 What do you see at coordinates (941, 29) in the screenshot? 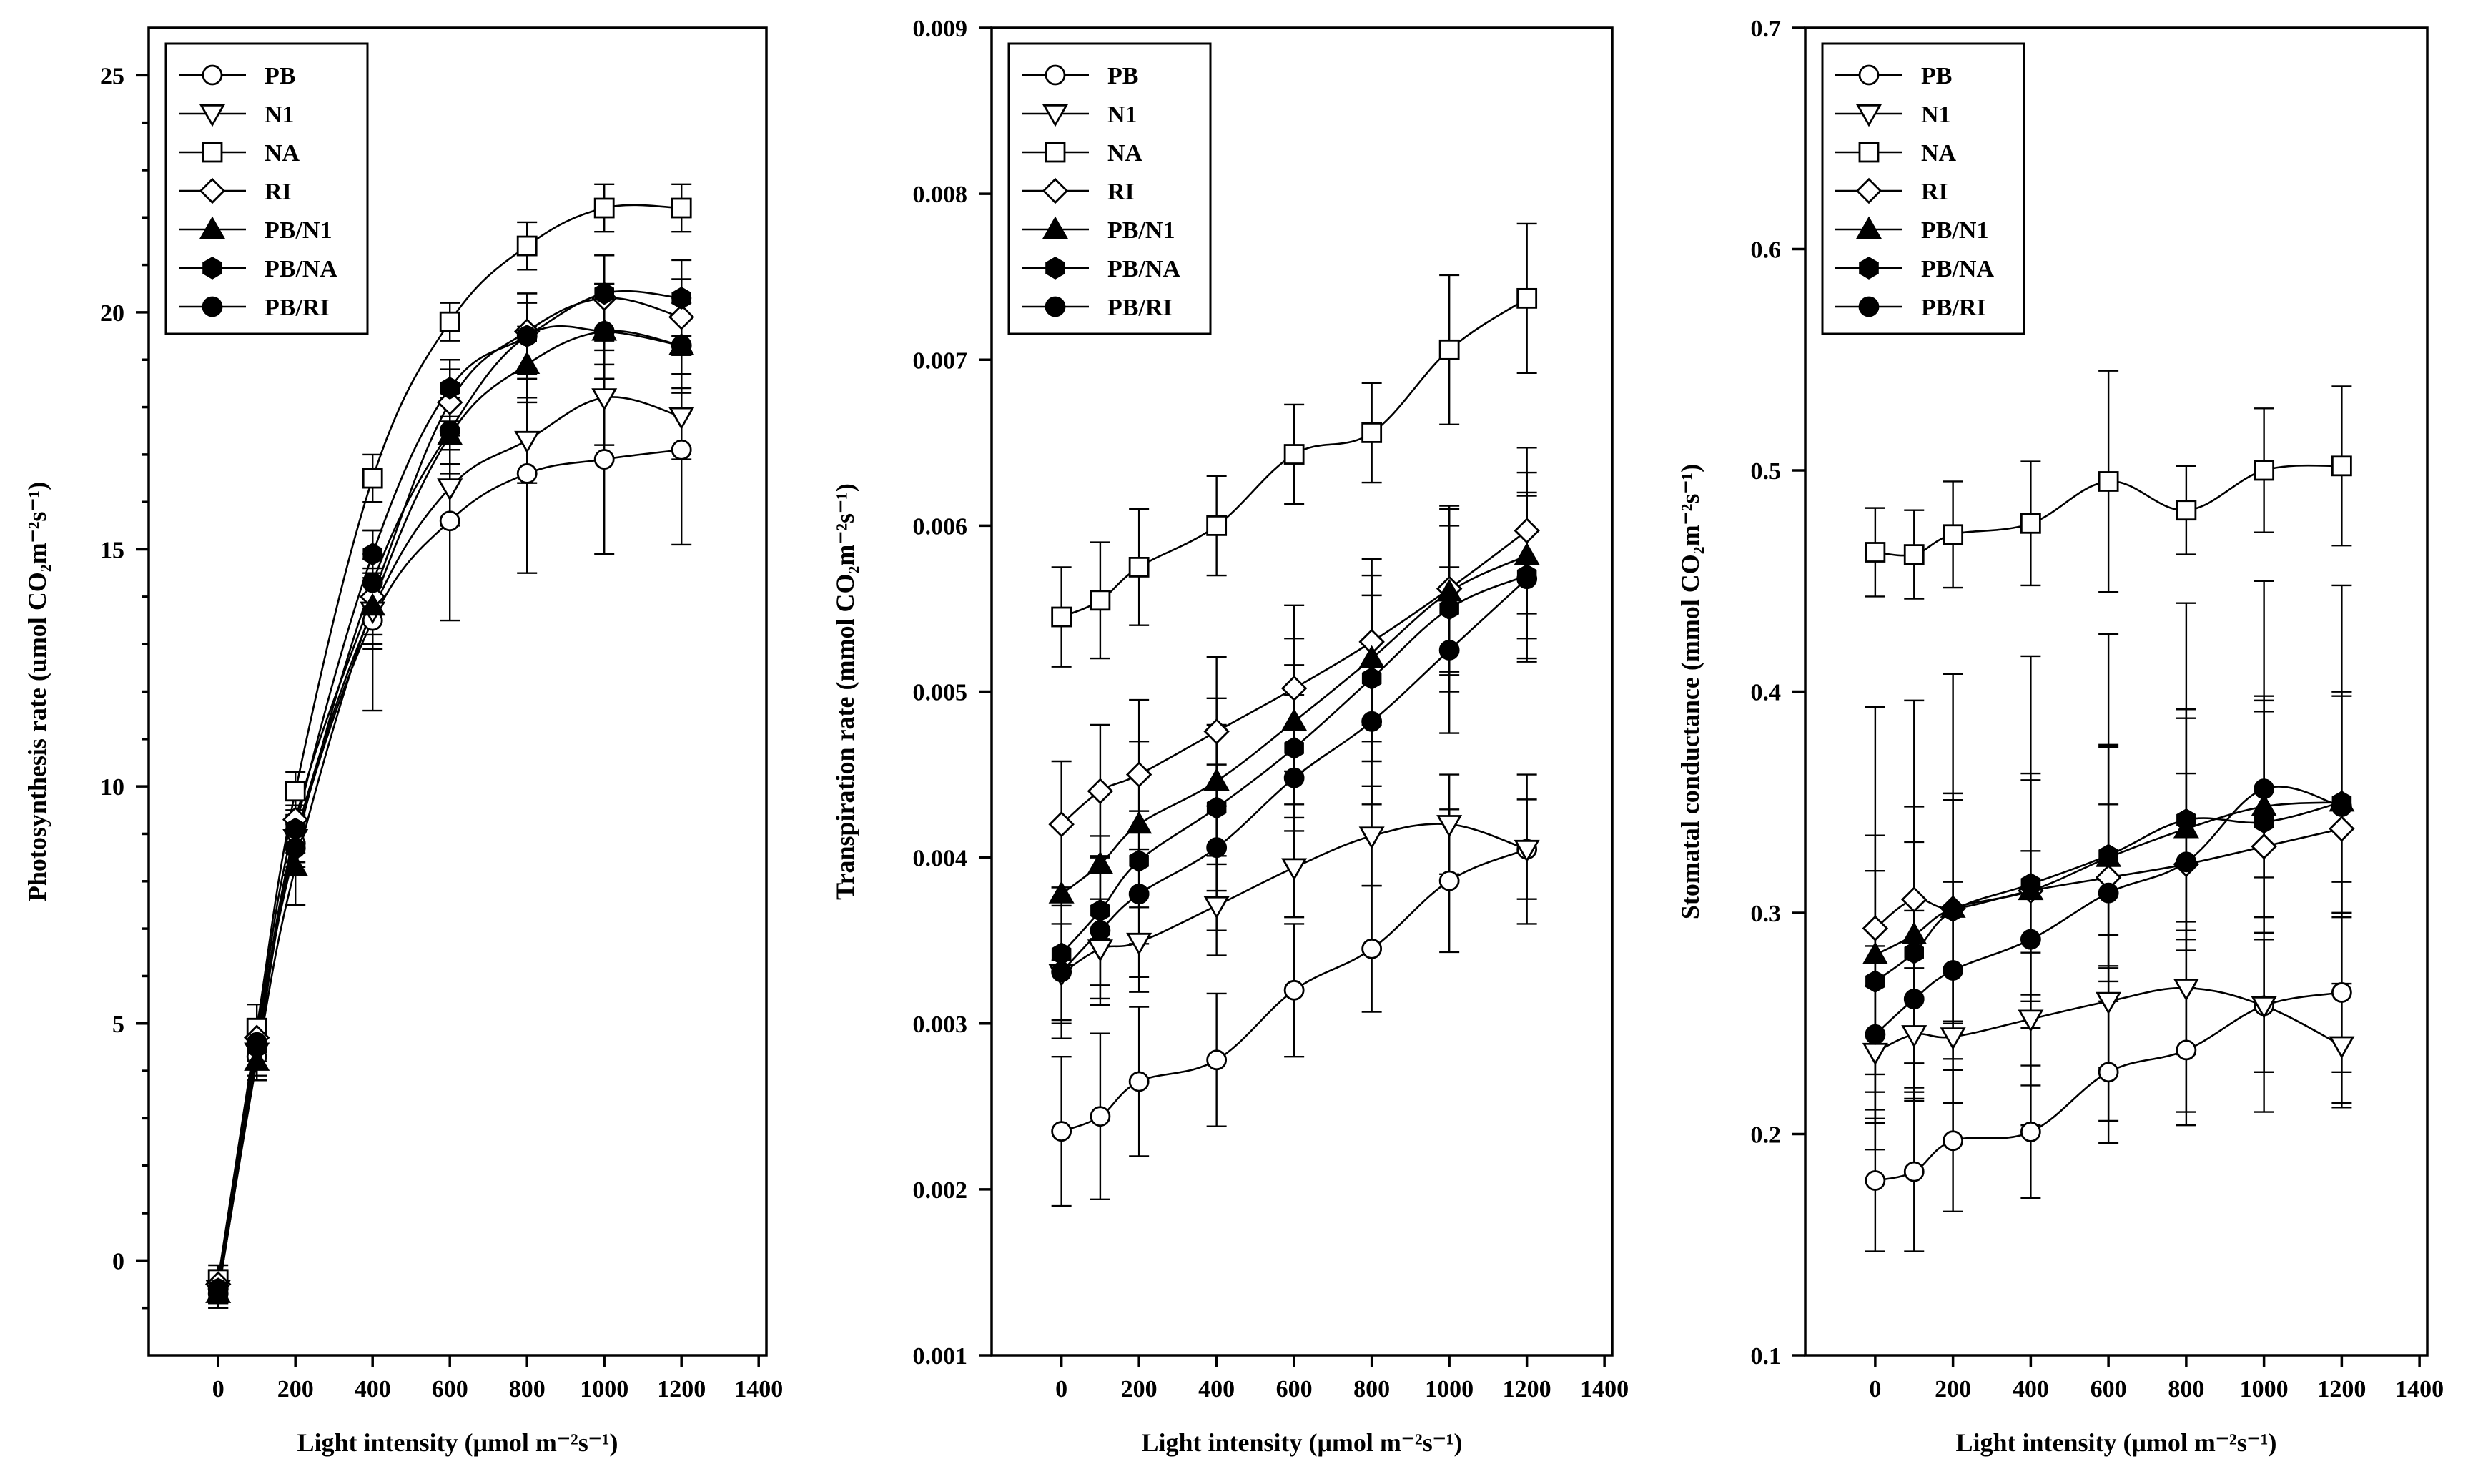
I see `y-tick-label: 0.009` at bounding box center [941, 29].